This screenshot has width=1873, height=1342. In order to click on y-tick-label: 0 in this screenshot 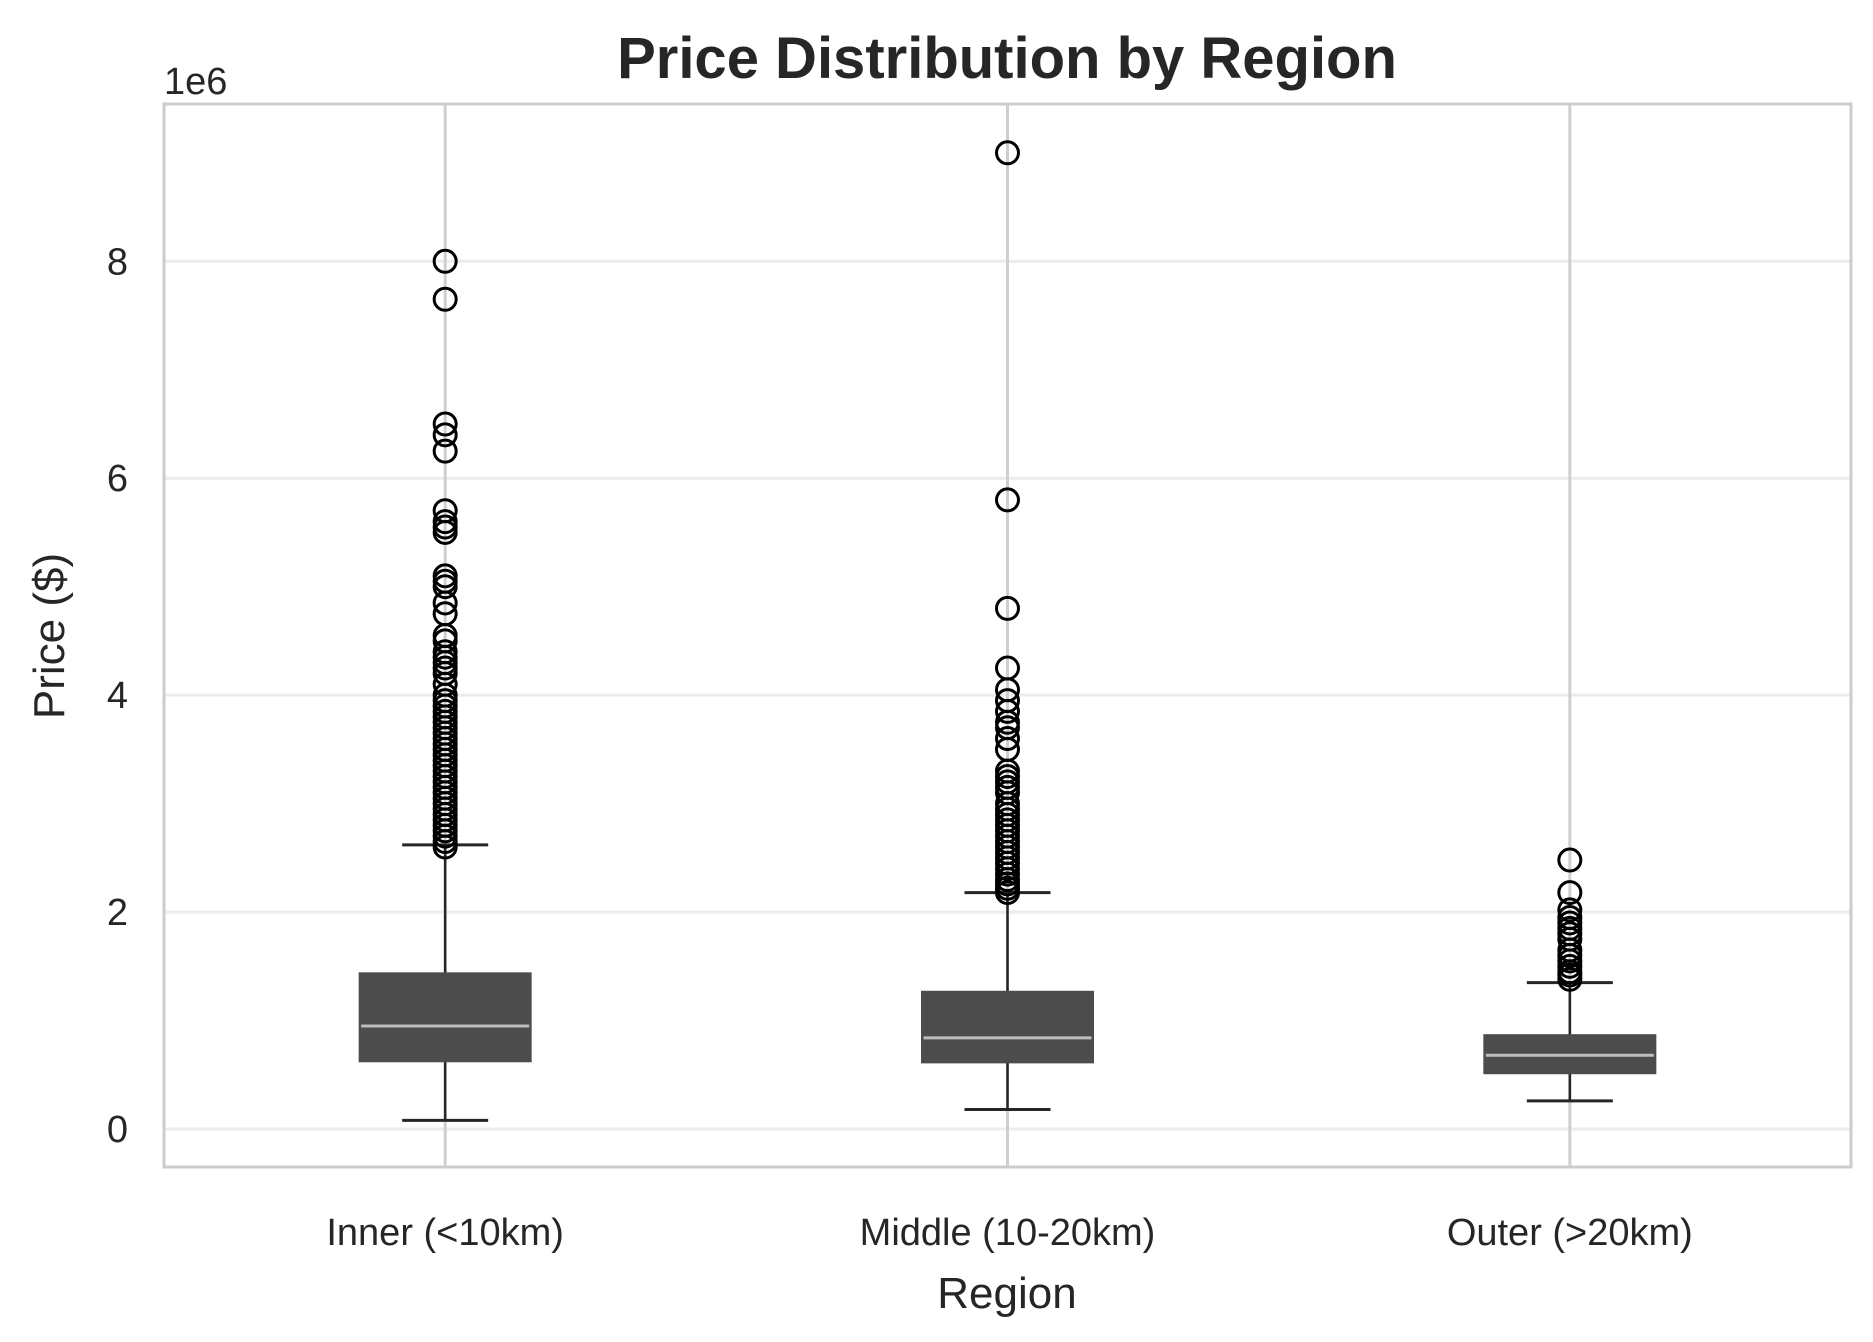, I will do `click(117, 1130)`.